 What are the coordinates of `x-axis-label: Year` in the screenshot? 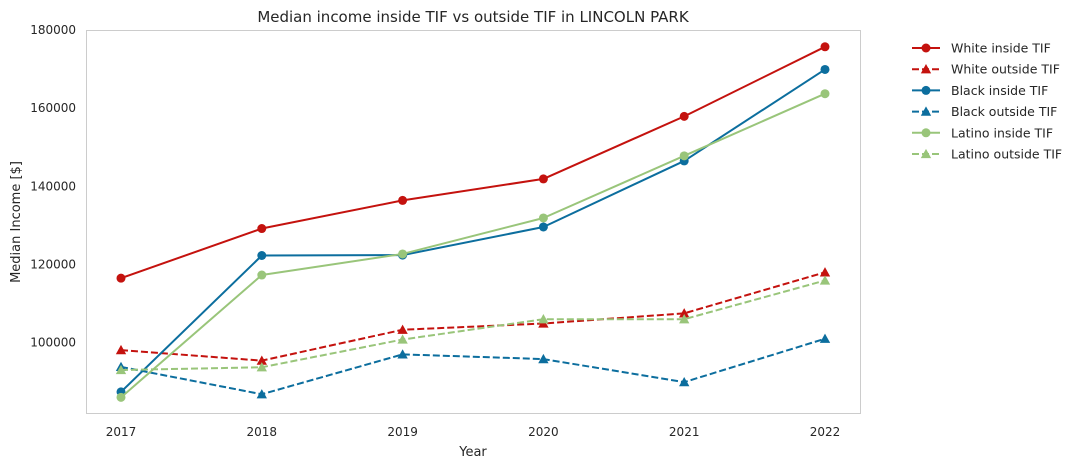 It's located at (472, 452).